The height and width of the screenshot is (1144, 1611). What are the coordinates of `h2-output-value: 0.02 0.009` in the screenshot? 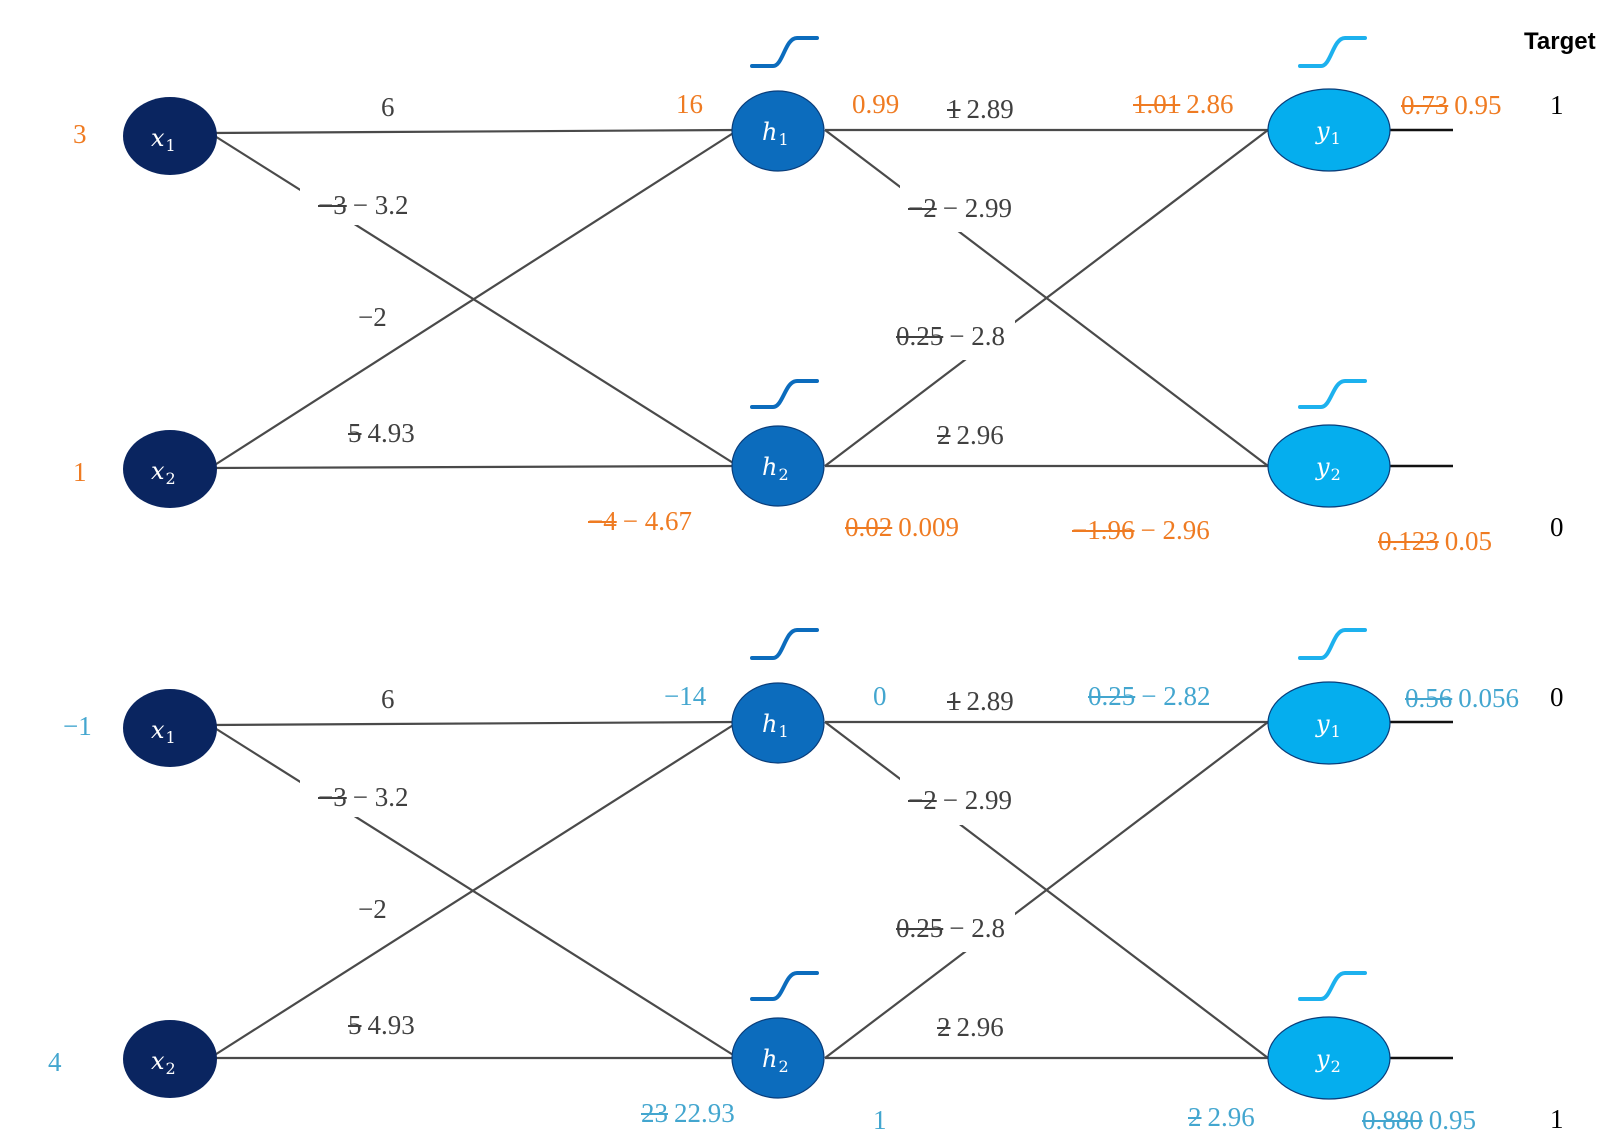 It's located at (902, 527).